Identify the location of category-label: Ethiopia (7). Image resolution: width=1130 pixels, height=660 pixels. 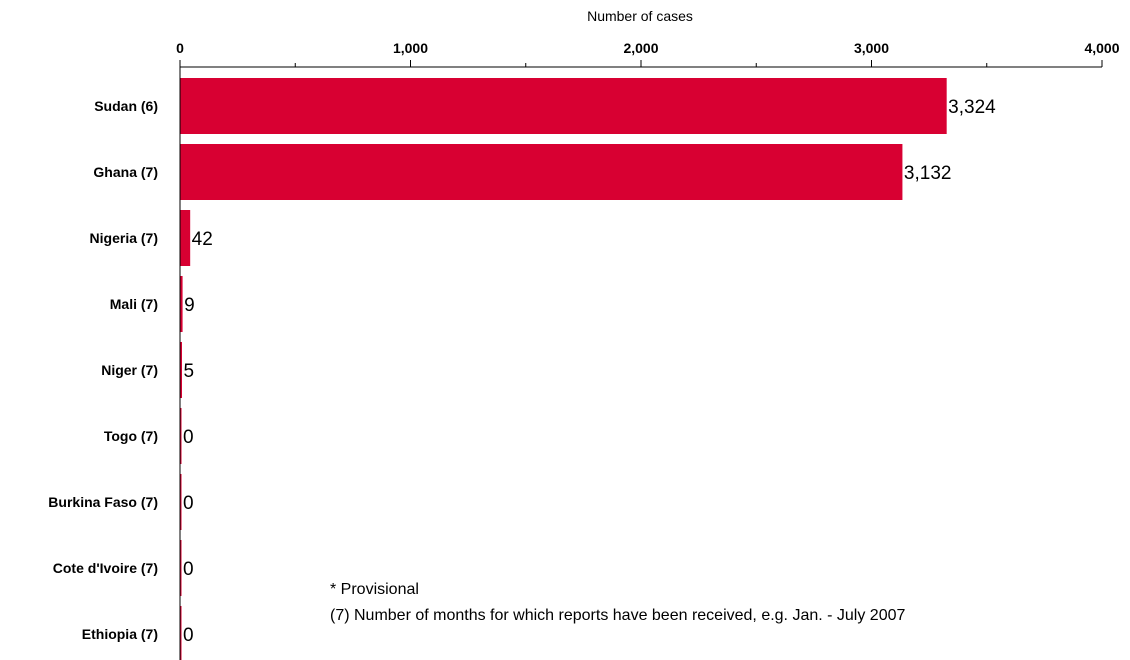
(120, 634).